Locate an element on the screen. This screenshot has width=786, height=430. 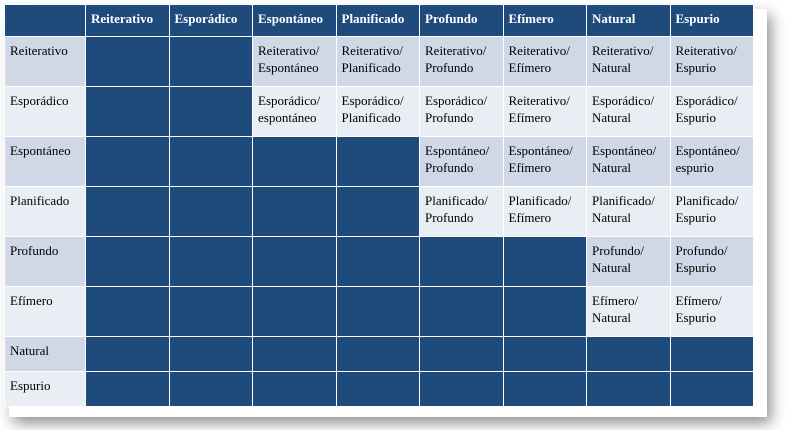
combination-cell: Reiterativo/Espurio is located at coordinates (711, 61).